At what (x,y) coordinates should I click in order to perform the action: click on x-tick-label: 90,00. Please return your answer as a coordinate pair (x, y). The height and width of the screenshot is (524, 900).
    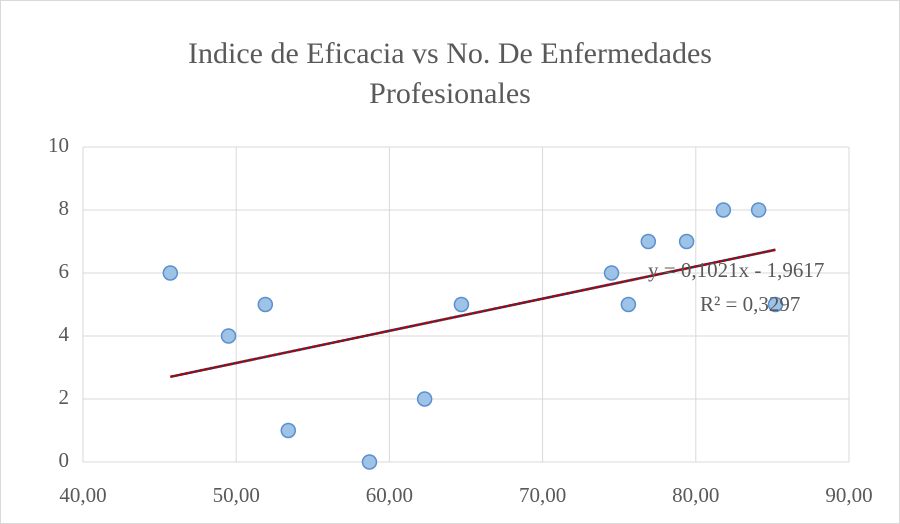
    Looking at the image, I should click on (848, 495).